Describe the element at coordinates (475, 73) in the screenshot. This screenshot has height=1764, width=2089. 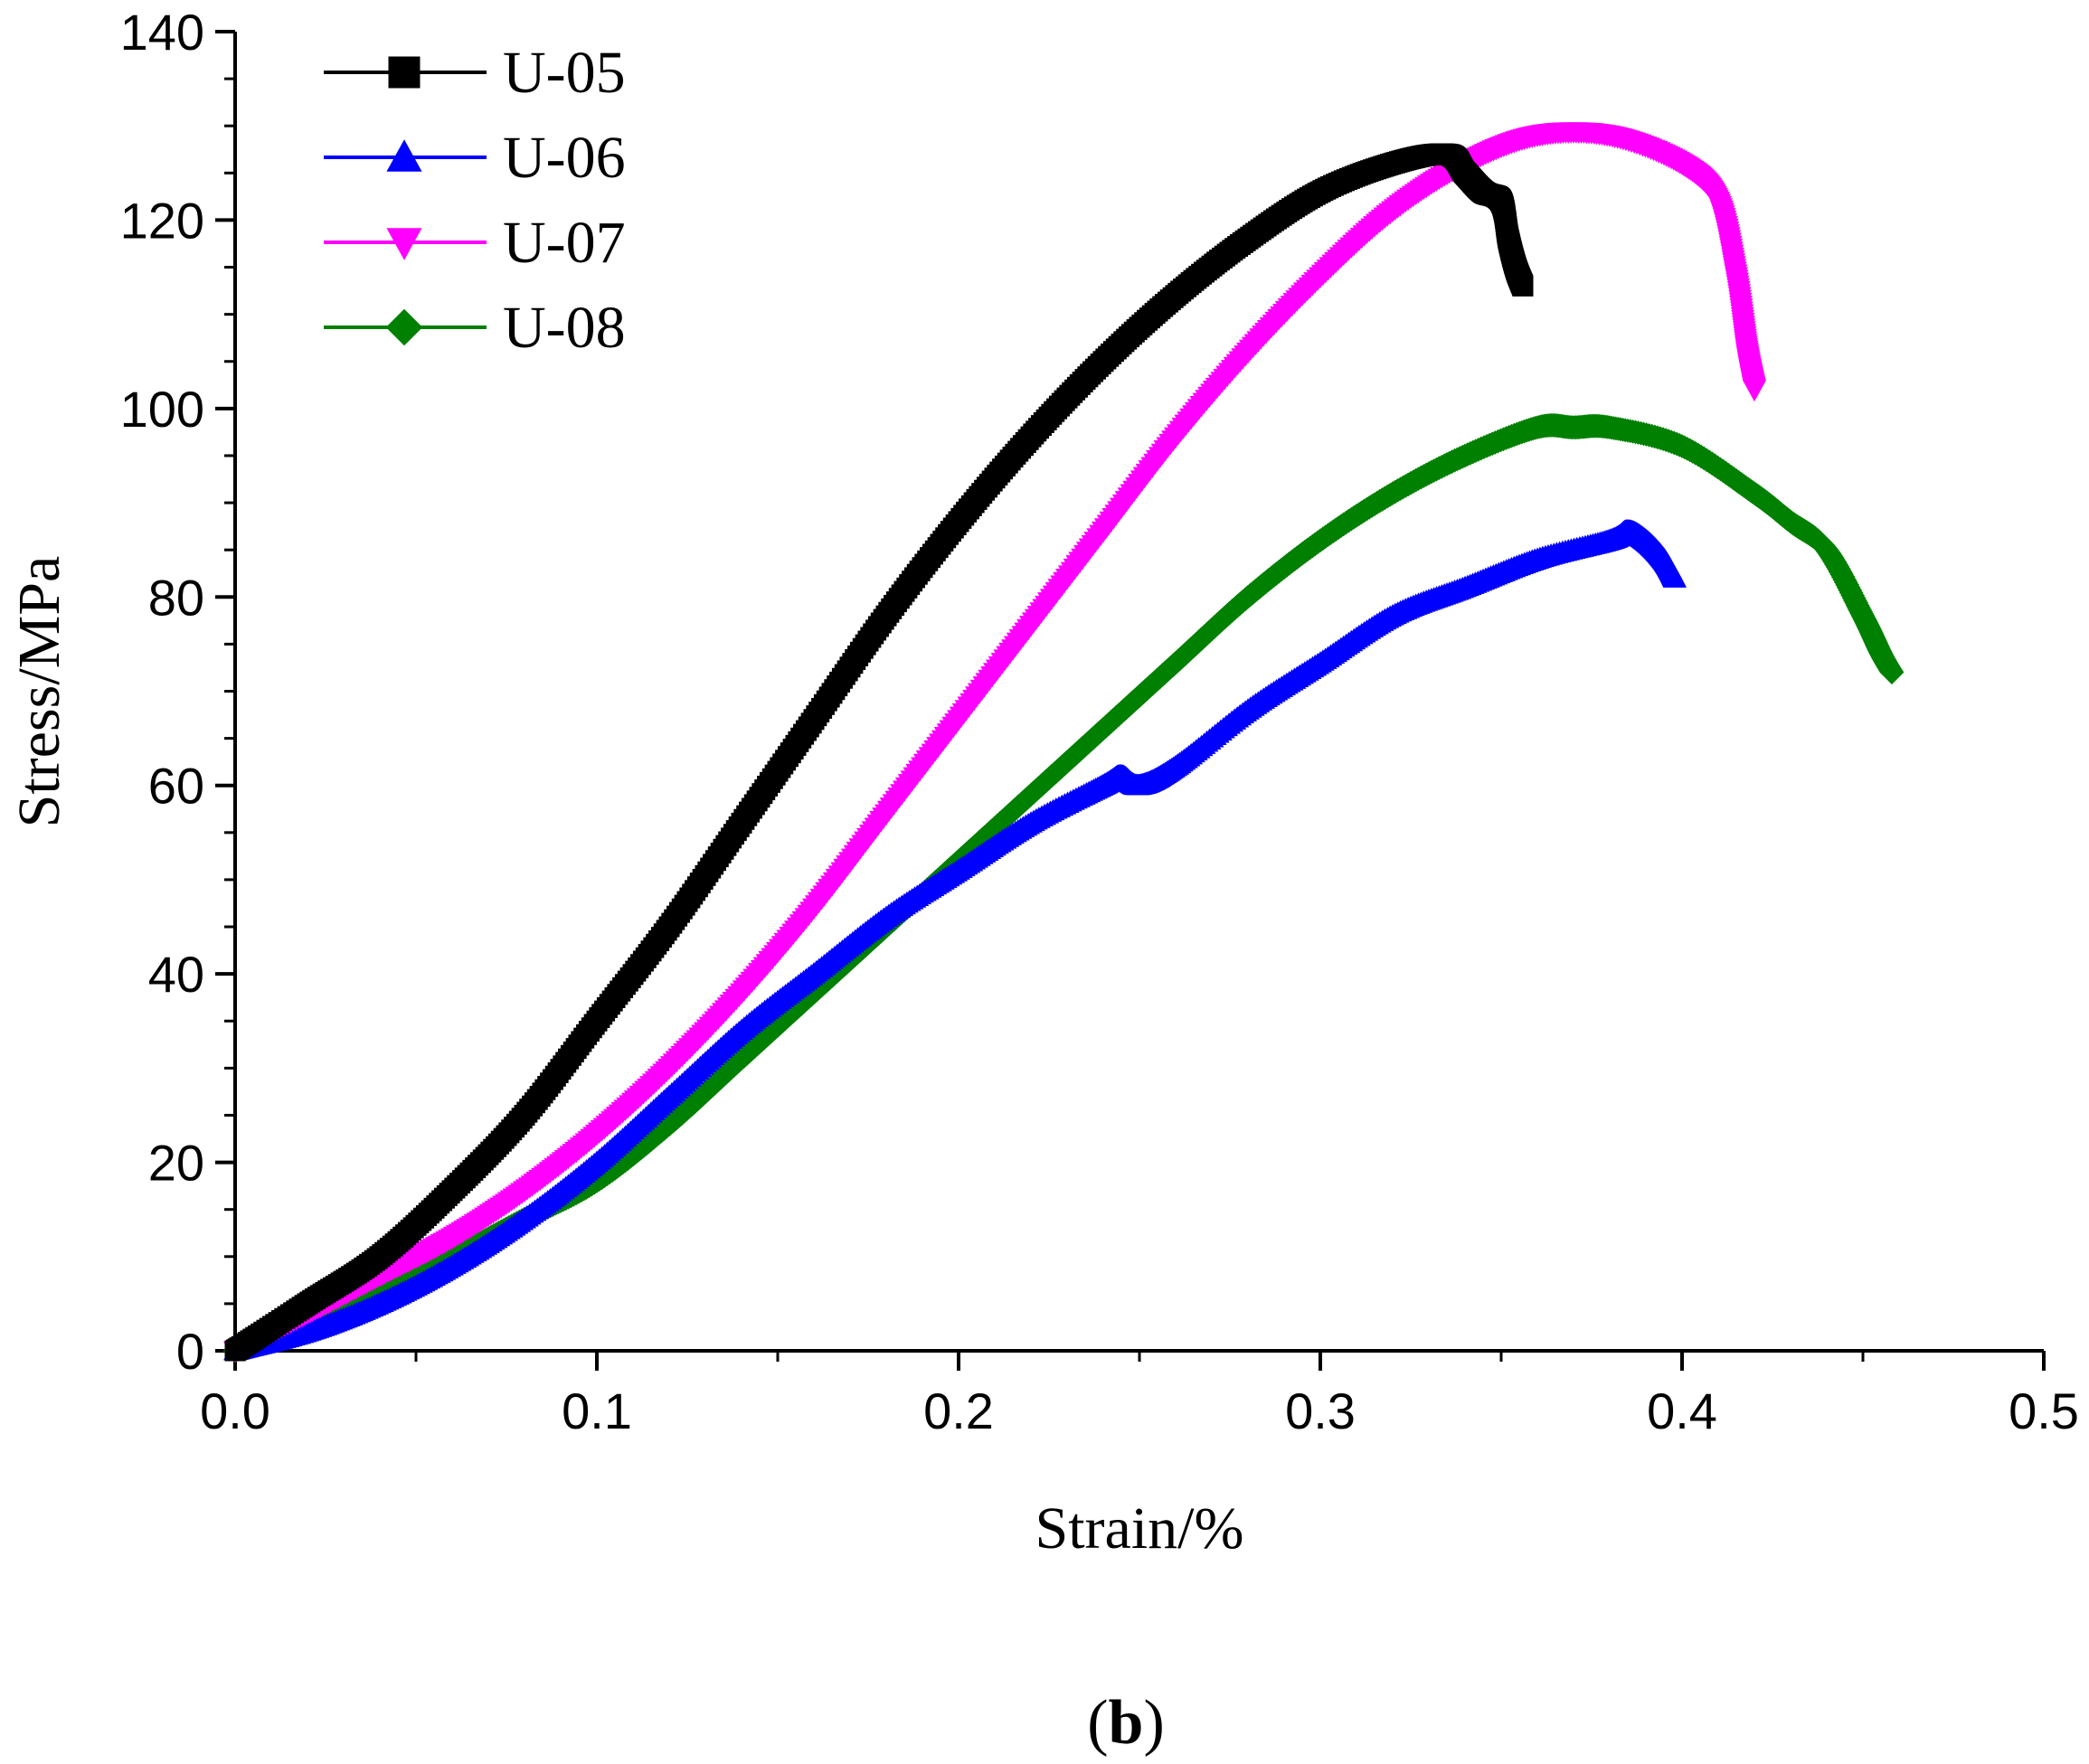
I see `legend-entry-u-05: U-05` at that location.